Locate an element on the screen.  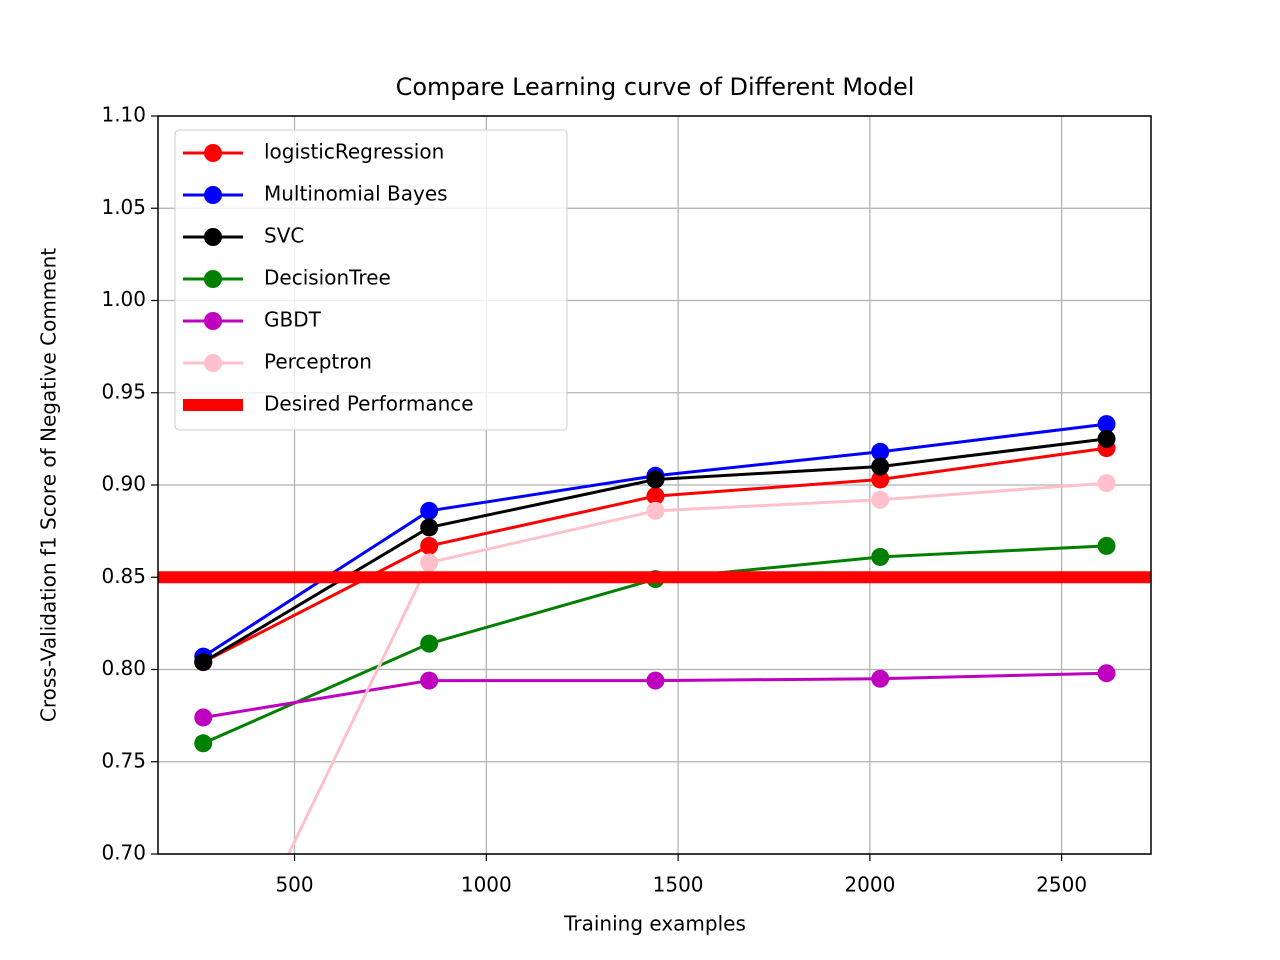
legend-label: Desired Performance is located at coordinates (369, 404).